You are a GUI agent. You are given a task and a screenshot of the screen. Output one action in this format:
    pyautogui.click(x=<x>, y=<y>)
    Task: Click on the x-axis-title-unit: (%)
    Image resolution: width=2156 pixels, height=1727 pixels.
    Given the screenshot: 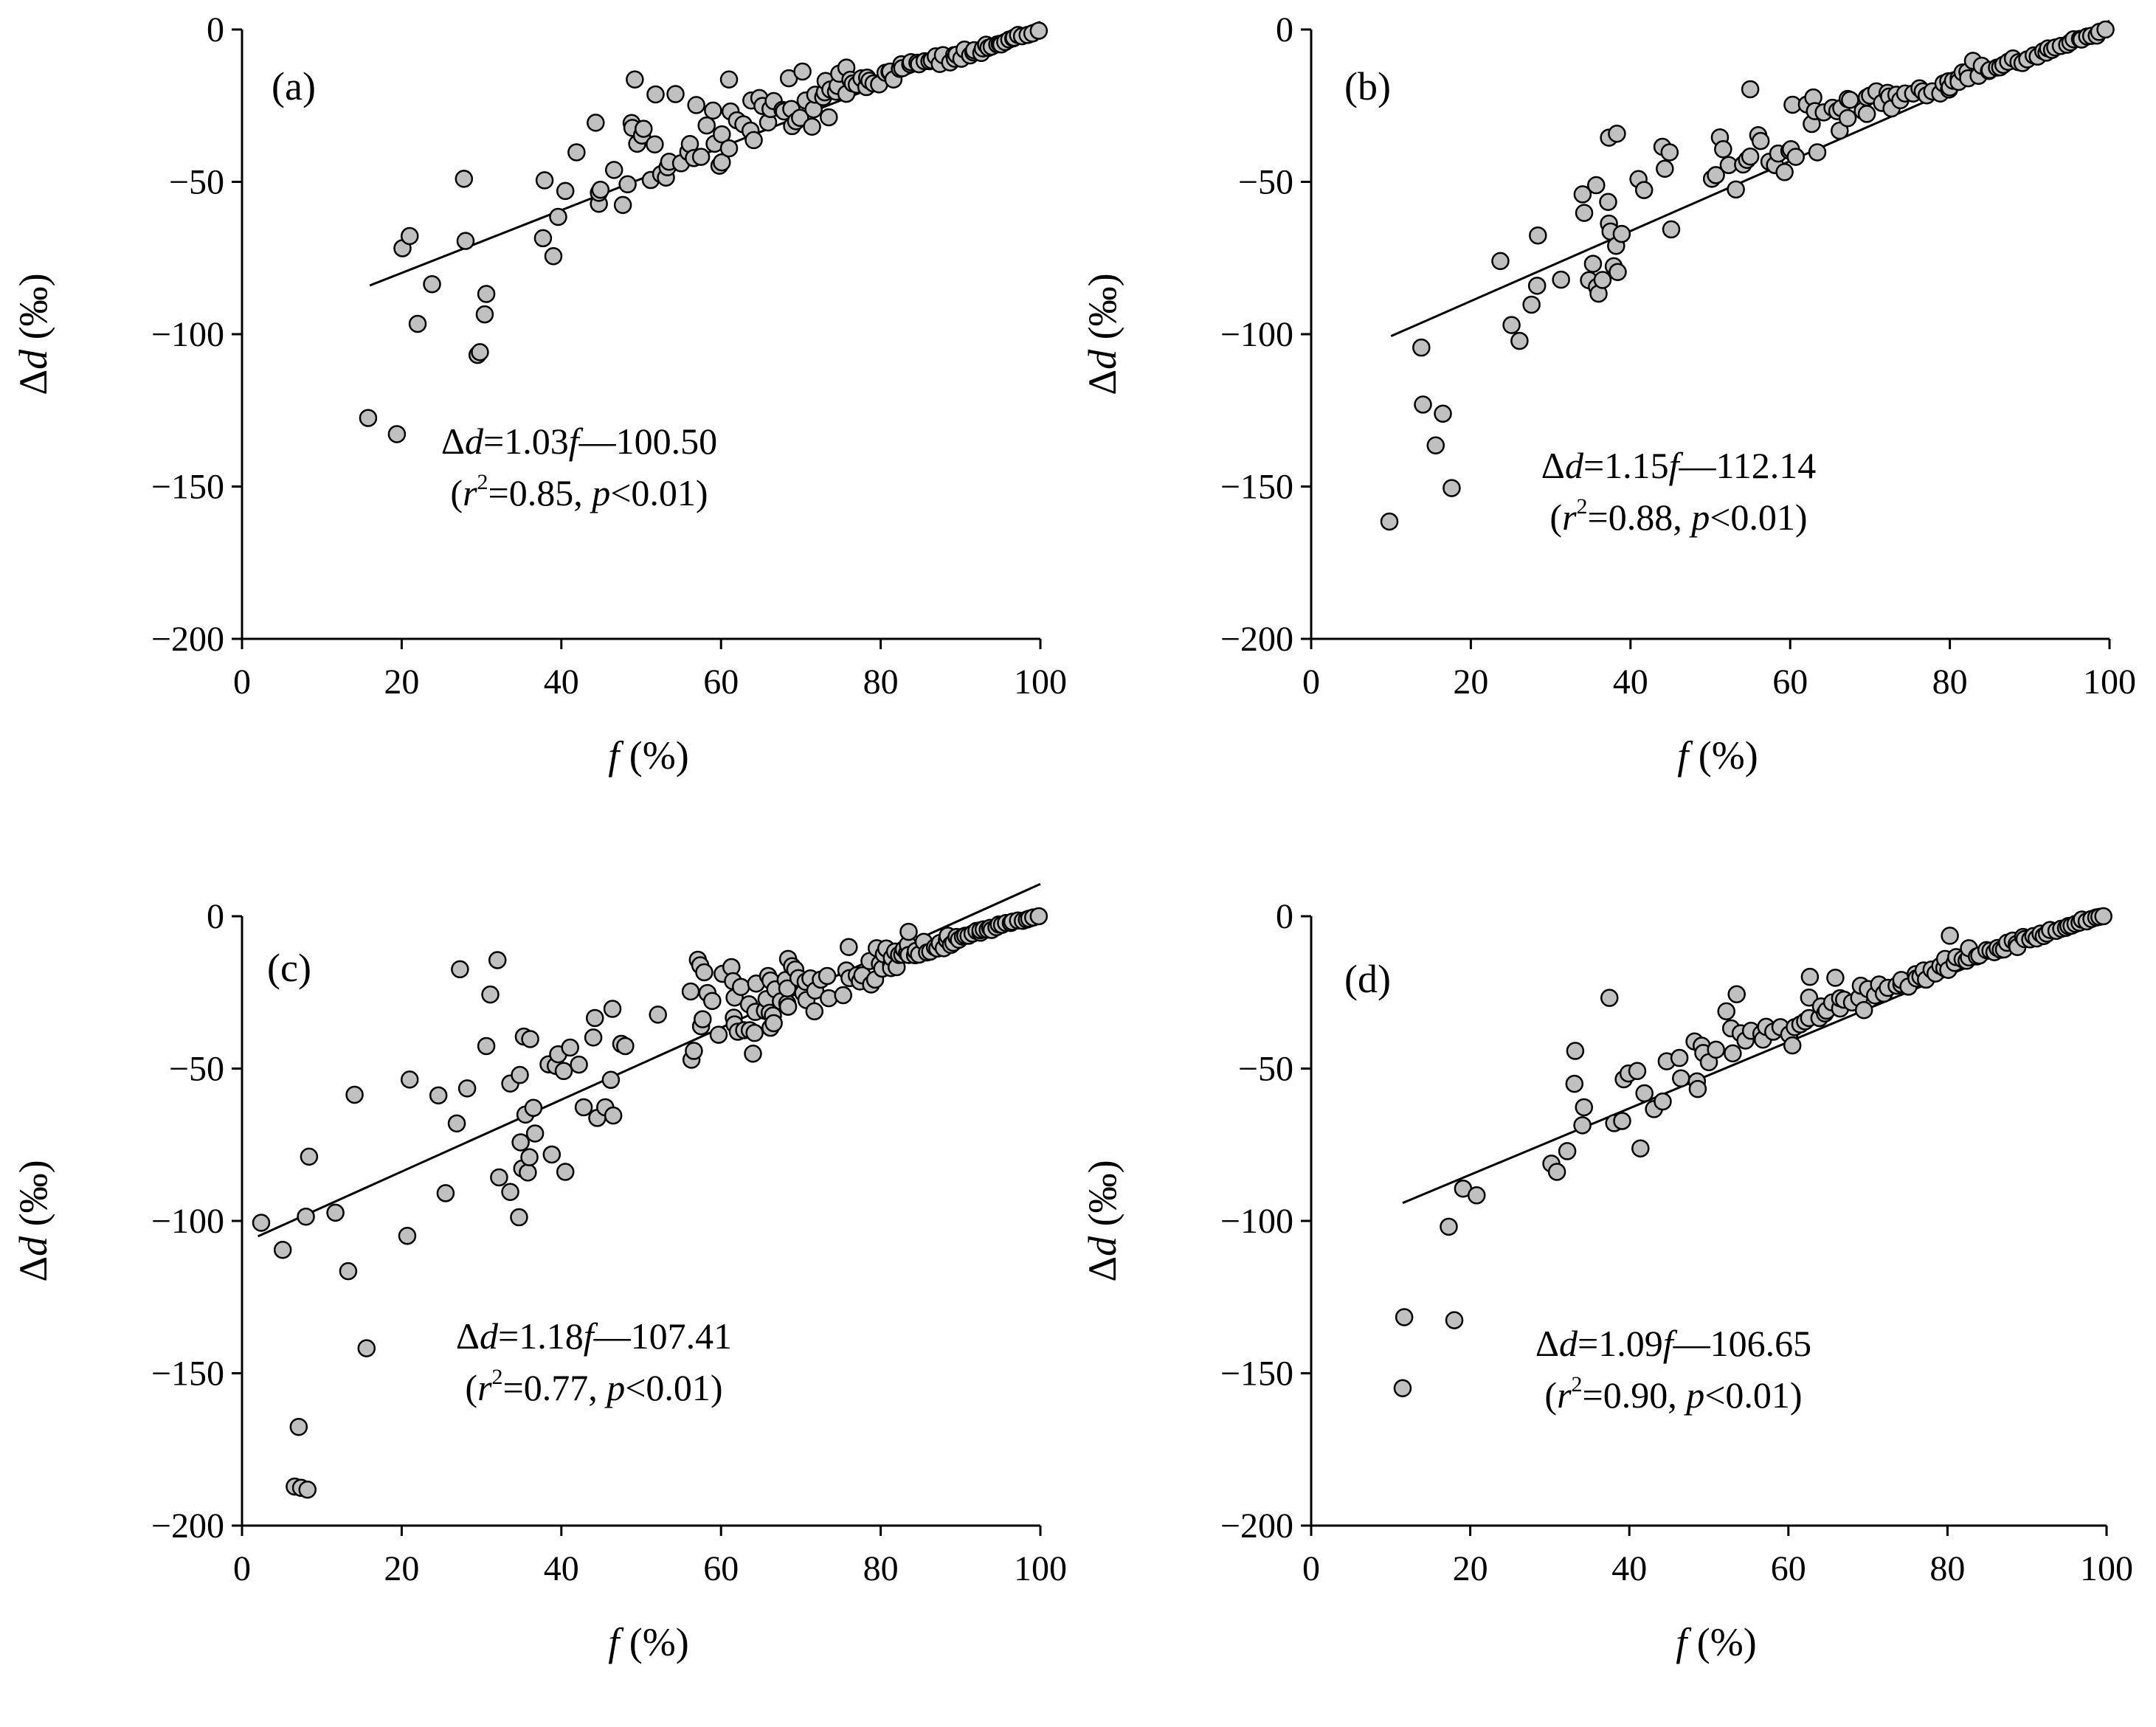 What is the action you would take?
    pyautogui.click(x=1721, y=1642)
    